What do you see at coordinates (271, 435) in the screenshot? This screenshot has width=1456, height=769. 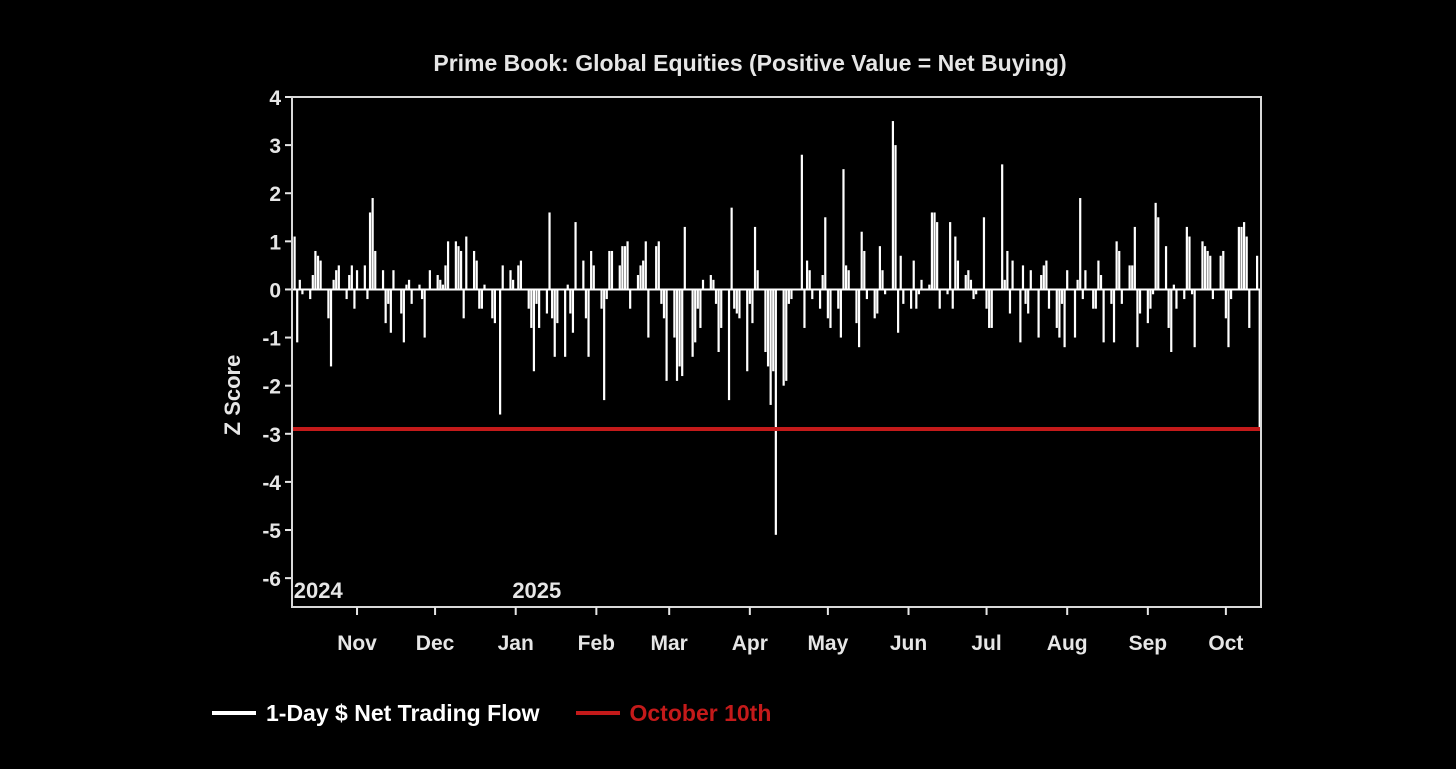 I see `y-tick-label: -3` at bounding box center [271, 435].